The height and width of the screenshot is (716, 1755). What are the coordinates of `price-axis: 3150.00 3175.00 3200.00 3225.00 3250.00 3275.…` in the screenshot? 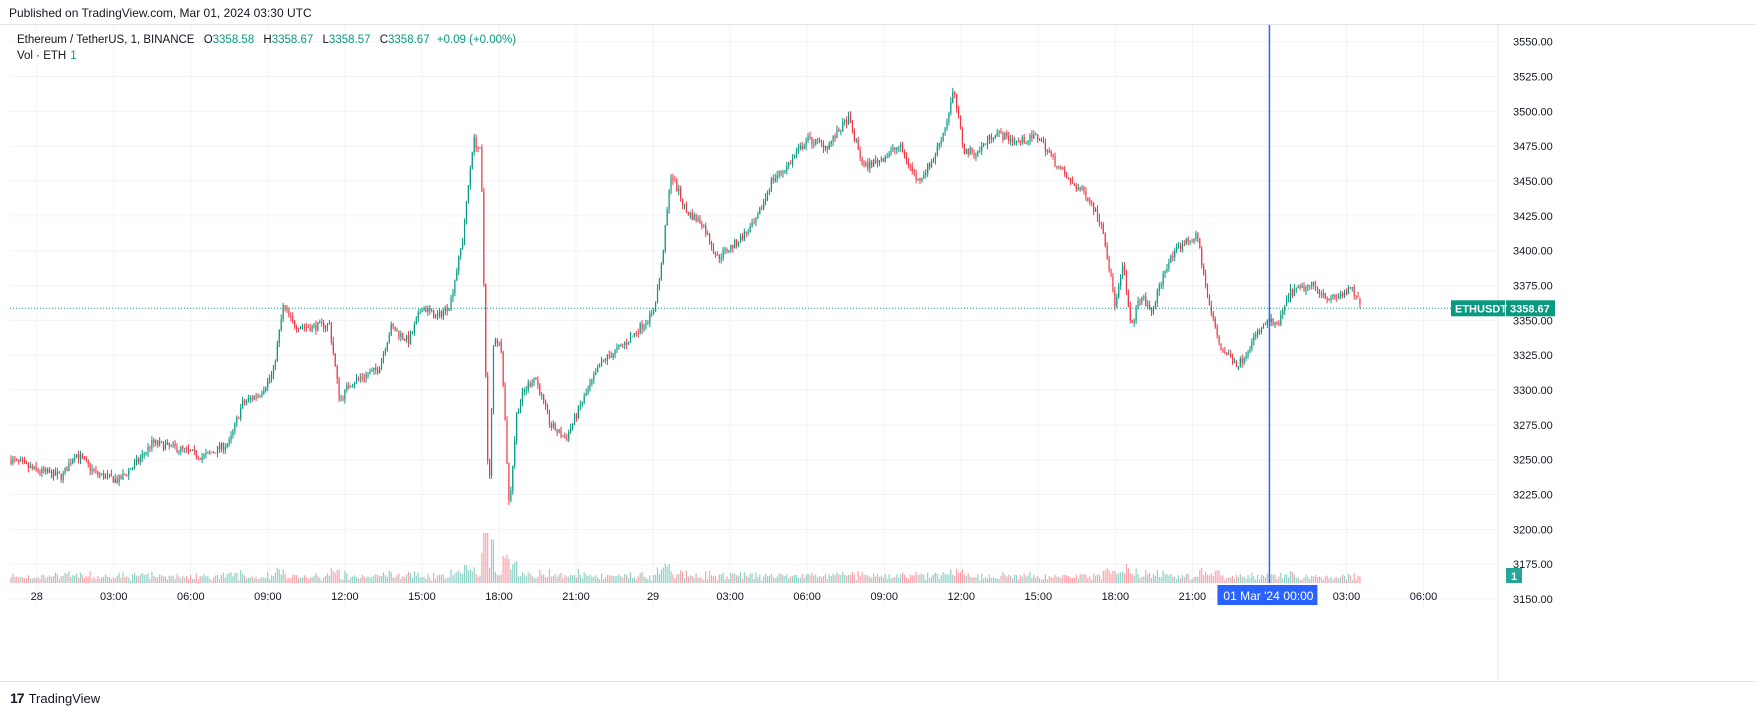 It's located at (1533, 321).